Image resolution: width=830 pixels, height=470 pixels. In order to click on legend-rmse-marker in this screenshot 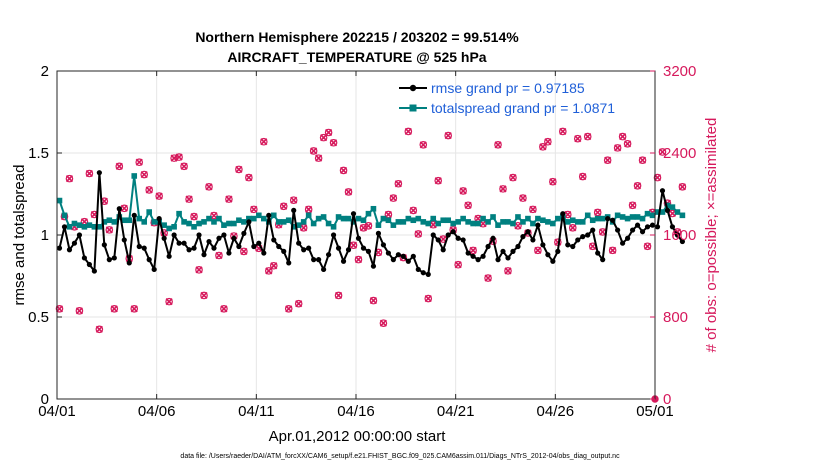, I will do `click(413, 88)`.